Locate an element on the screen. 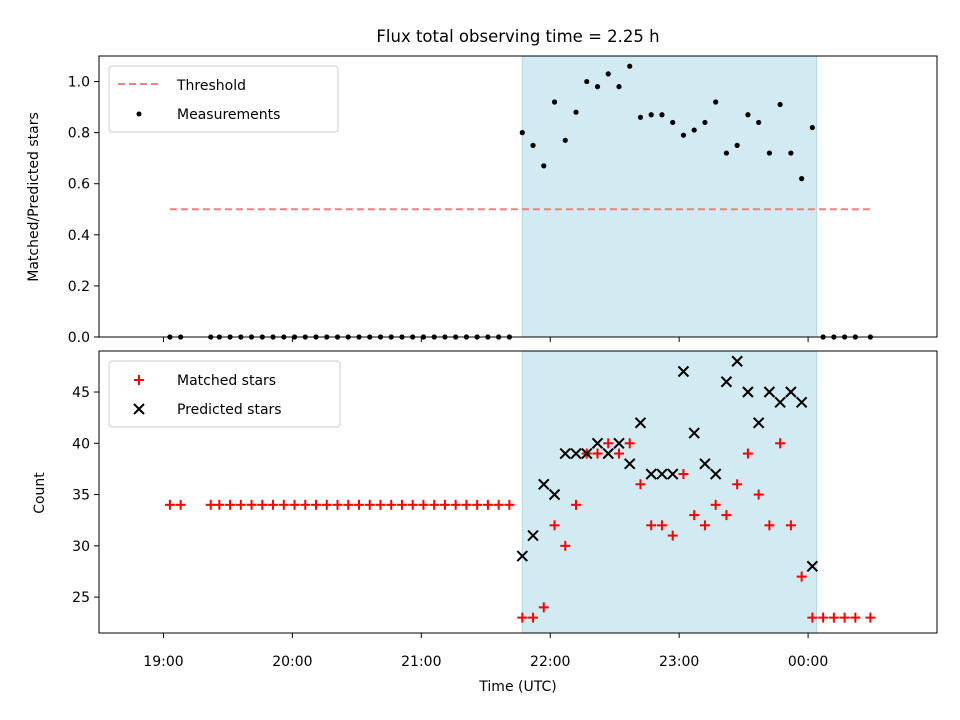 The image size is (960, 720). x-tick-label: 22:00 is located at coordinates (550, 662).